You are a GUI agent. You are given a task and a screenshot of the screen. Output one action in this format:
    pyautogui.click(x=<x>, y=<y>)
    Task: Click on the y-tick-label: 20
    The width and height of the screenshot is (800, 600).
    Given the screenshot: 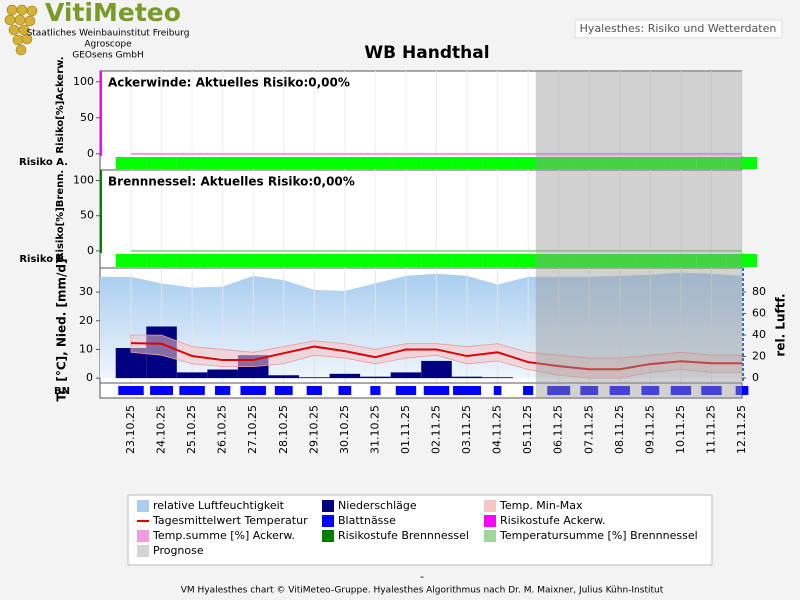 What is the action you would take?
    pyautogui.click(x=86, y=320)
    